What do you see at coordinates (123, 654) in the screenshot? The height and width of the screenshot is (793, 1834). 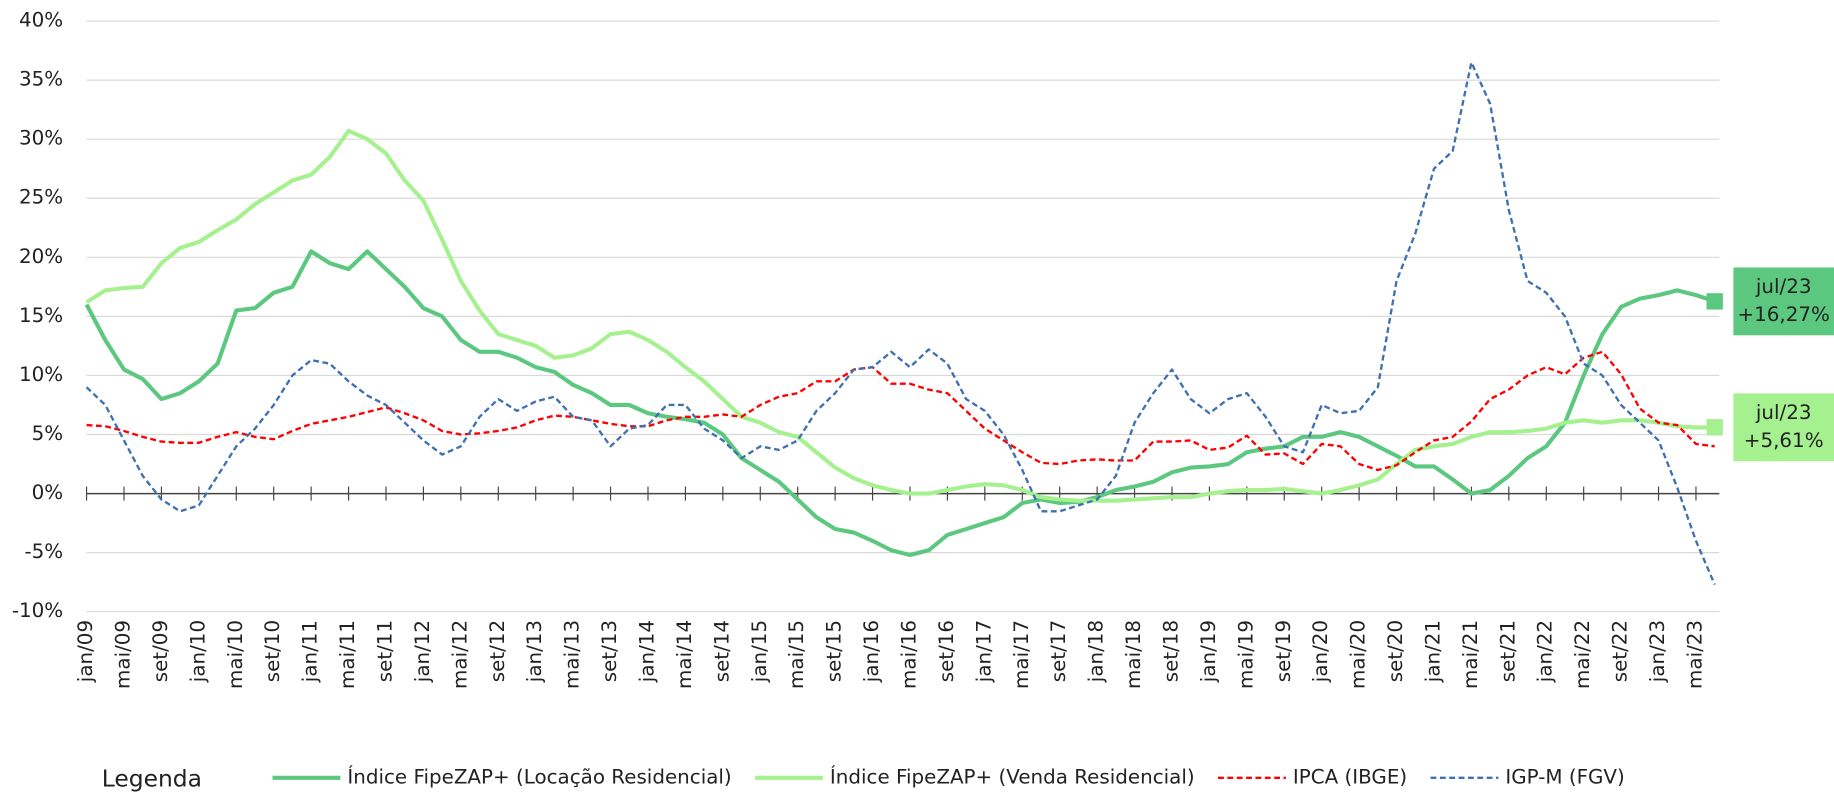 I see `x-tick-label: mai/09` at bounding box center [123, 654].